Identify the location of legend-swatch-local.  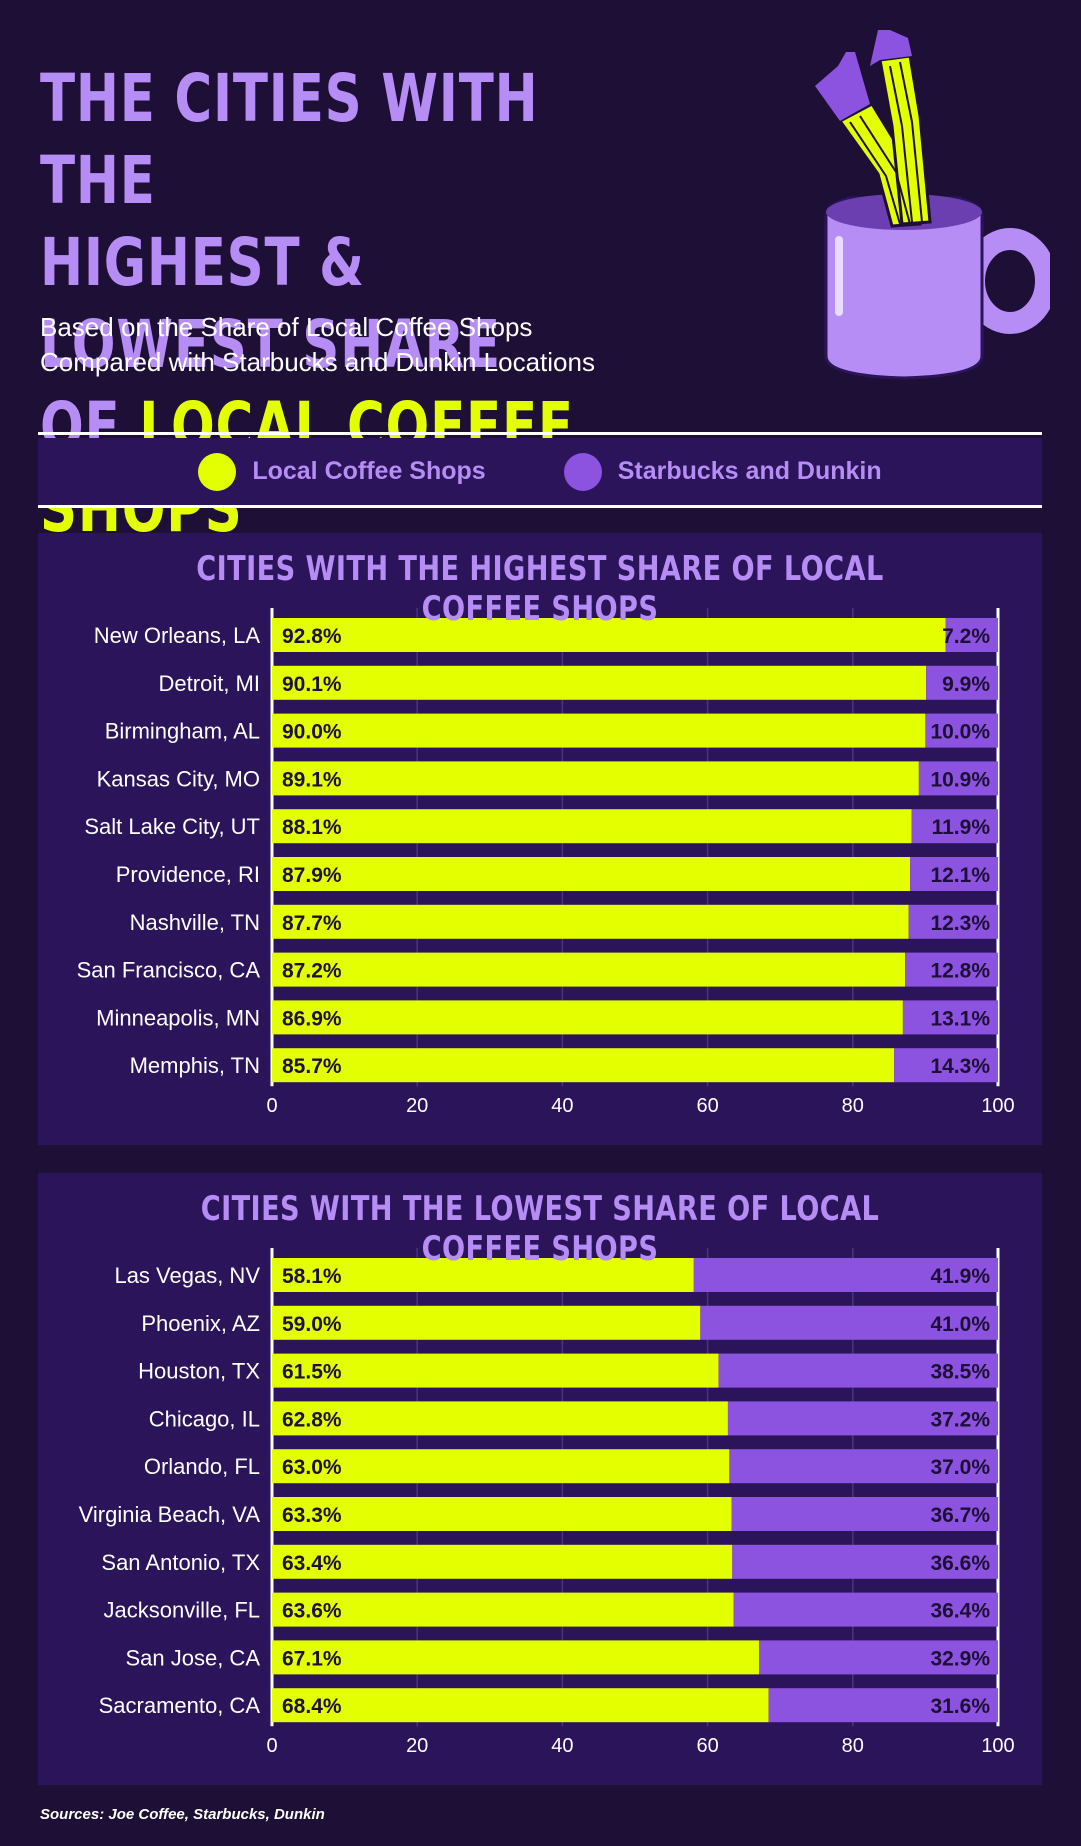
(217, 471).